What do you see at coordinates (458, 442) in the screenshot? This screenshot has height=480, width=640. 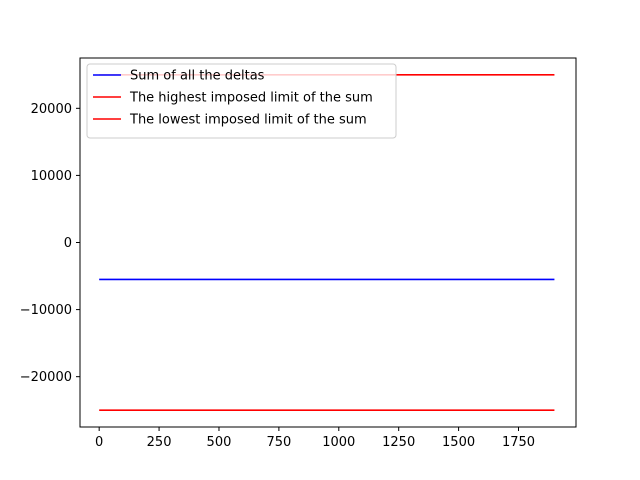 I see `x-tick-label: 1500` at bounding box center [458, 442].